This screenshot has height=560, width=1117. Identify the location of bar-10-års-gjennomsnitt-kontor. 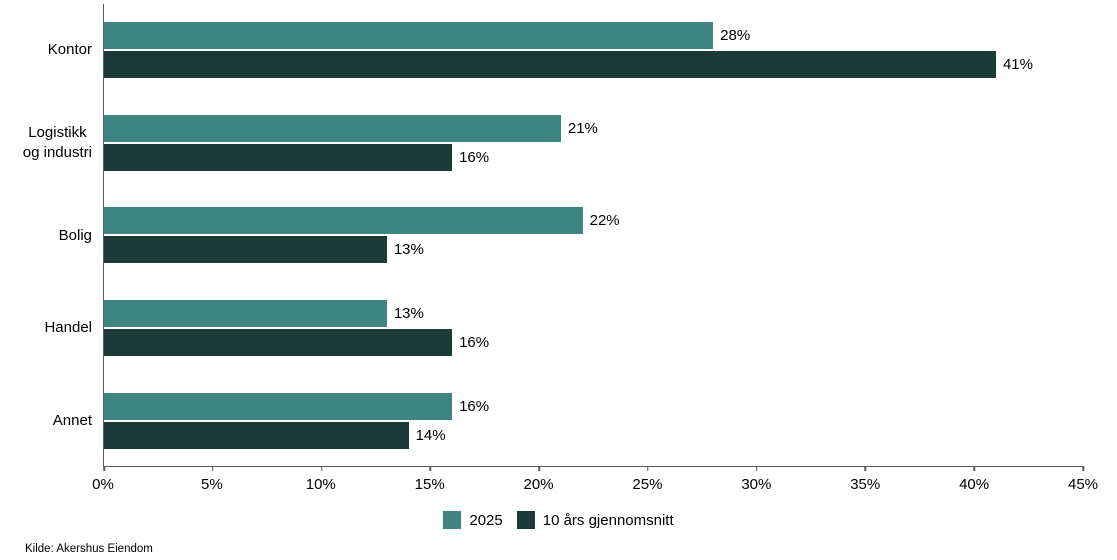
(550, 65).